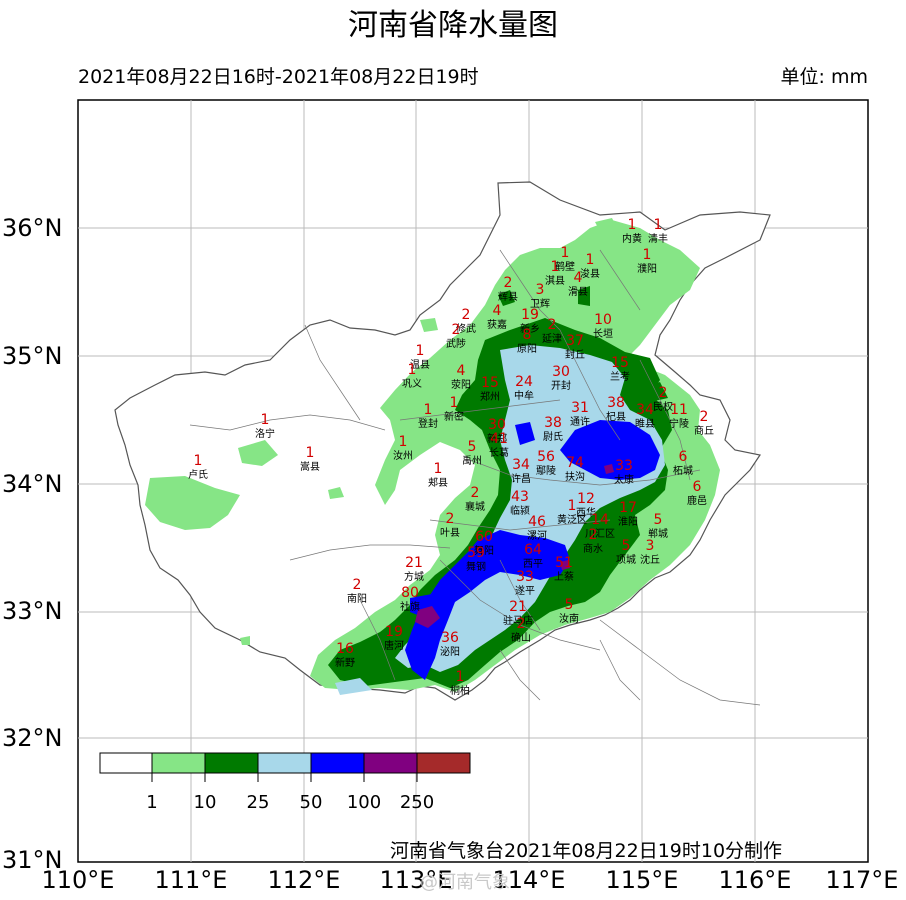  What do you see at coordinates (345, 649) in the screenshot?
I see `rainfall-value: 16` at bounding box center [345, 649].